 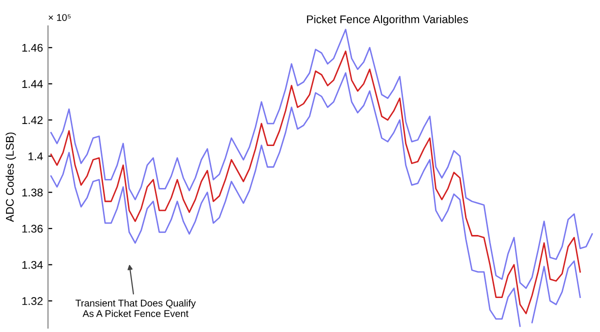 I want to click on y-tick-label: 1.44, so click(x=32, y=84).